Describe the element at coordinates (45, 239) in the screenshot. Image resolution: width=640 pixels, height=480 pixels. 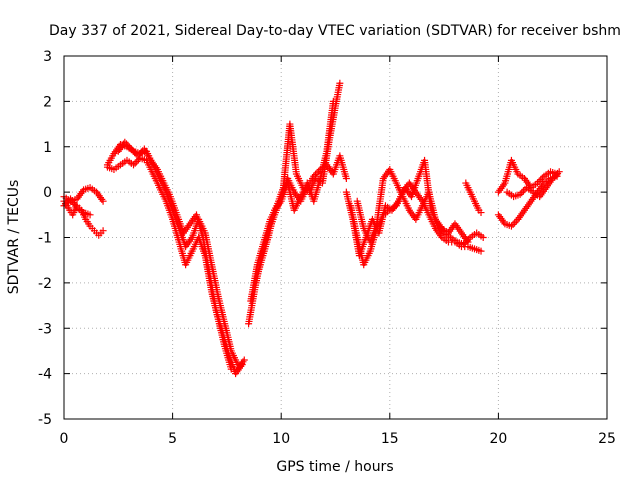
I see `y-tick-label: -1` at that location.